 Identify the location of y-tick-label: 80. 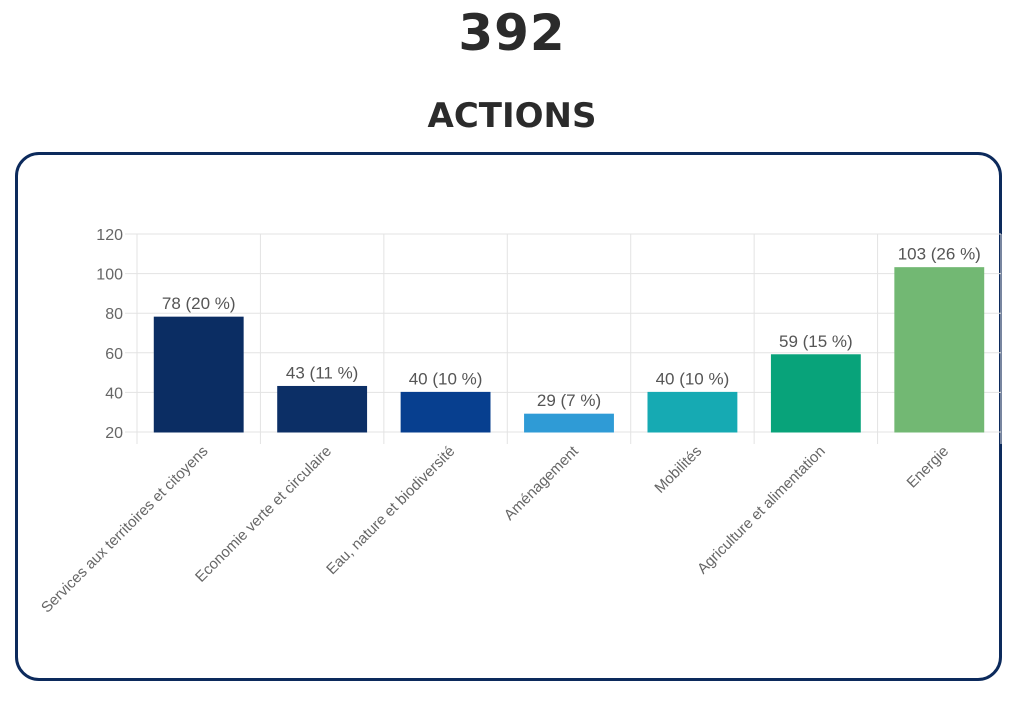
(114, 314).